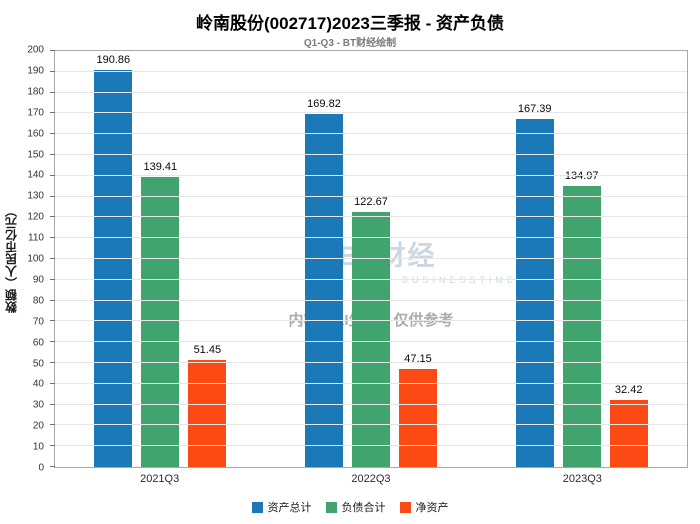  Describe the element at coordinates (38, 405) in the screenshot. I see `y-tick-label: 30` at that location.